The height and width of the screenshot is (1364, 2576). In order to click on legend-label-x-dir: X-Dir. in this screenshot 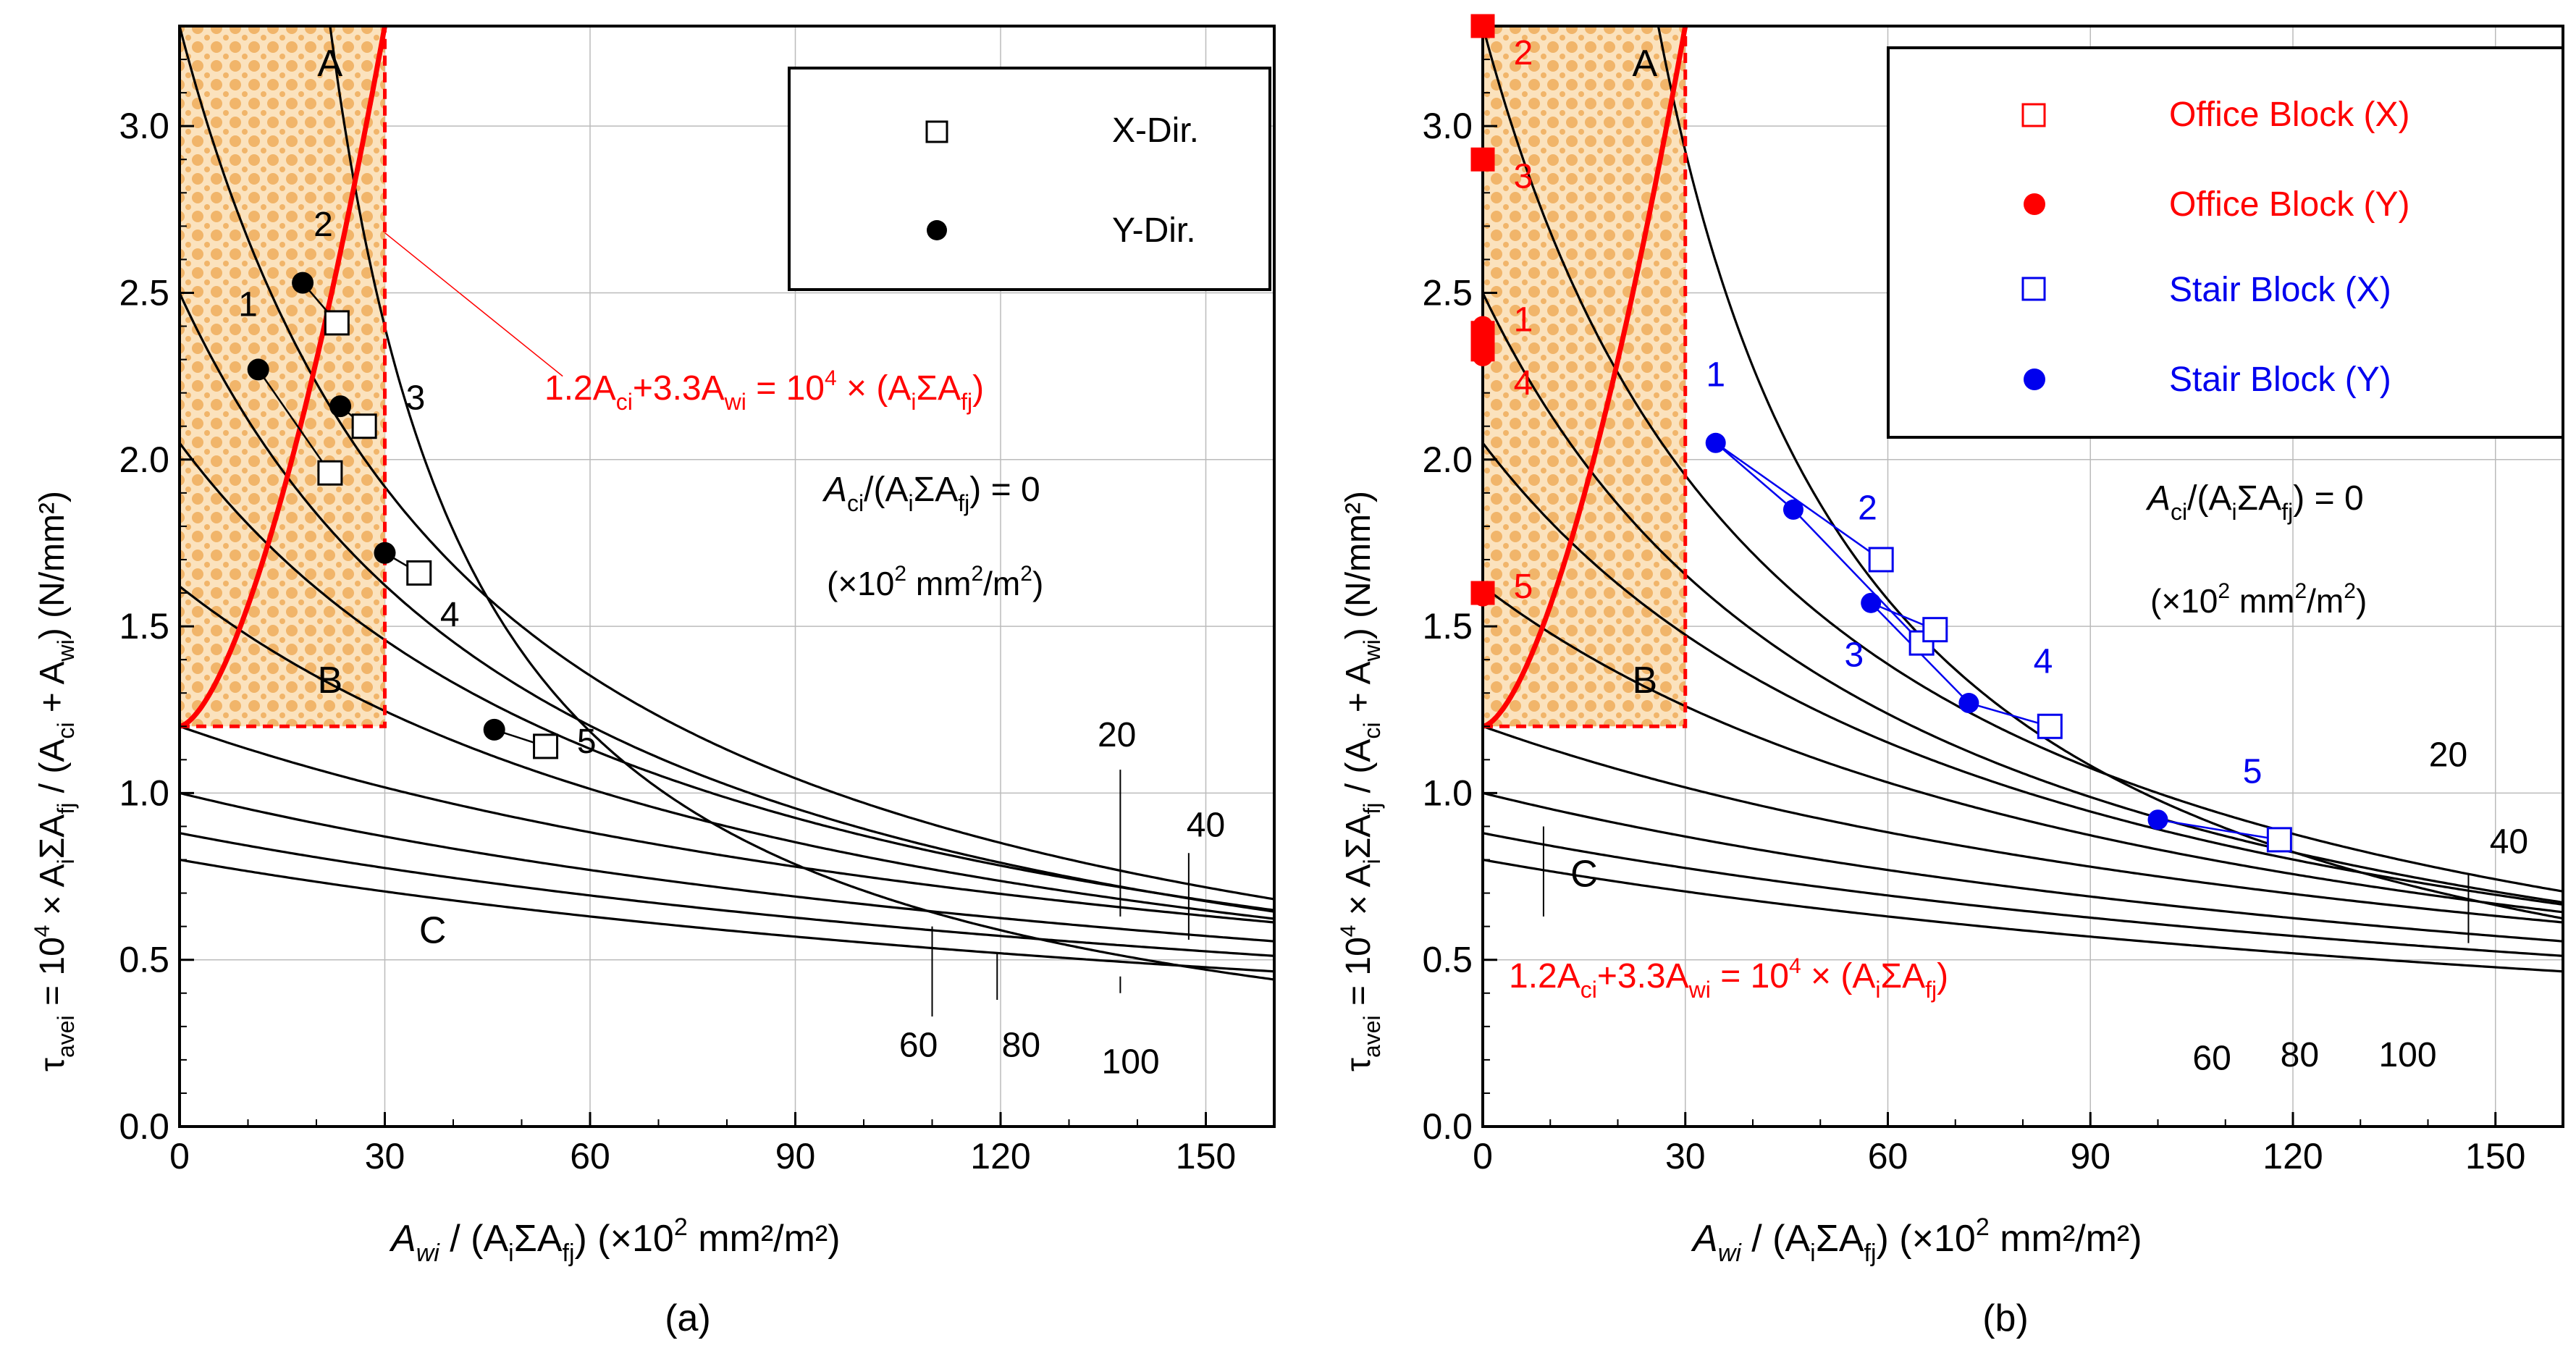, I will do `click(1155, 130)`.